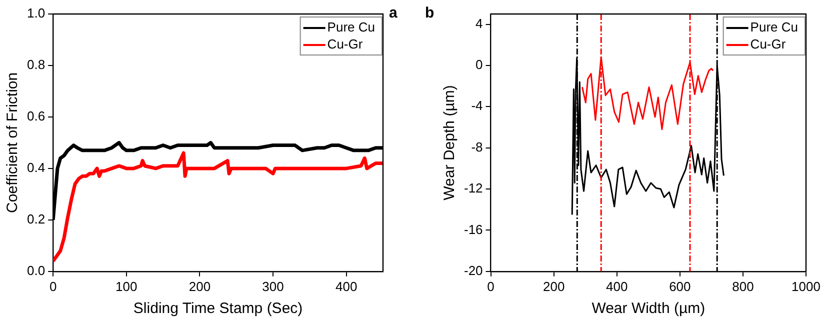 The width and height of the screenshot is (834, 320). What do you see at coordinates (649, 309) in the screenshot?
I see `x-axis-title: Wear Width (µm)` at bounding box center [649, 309].